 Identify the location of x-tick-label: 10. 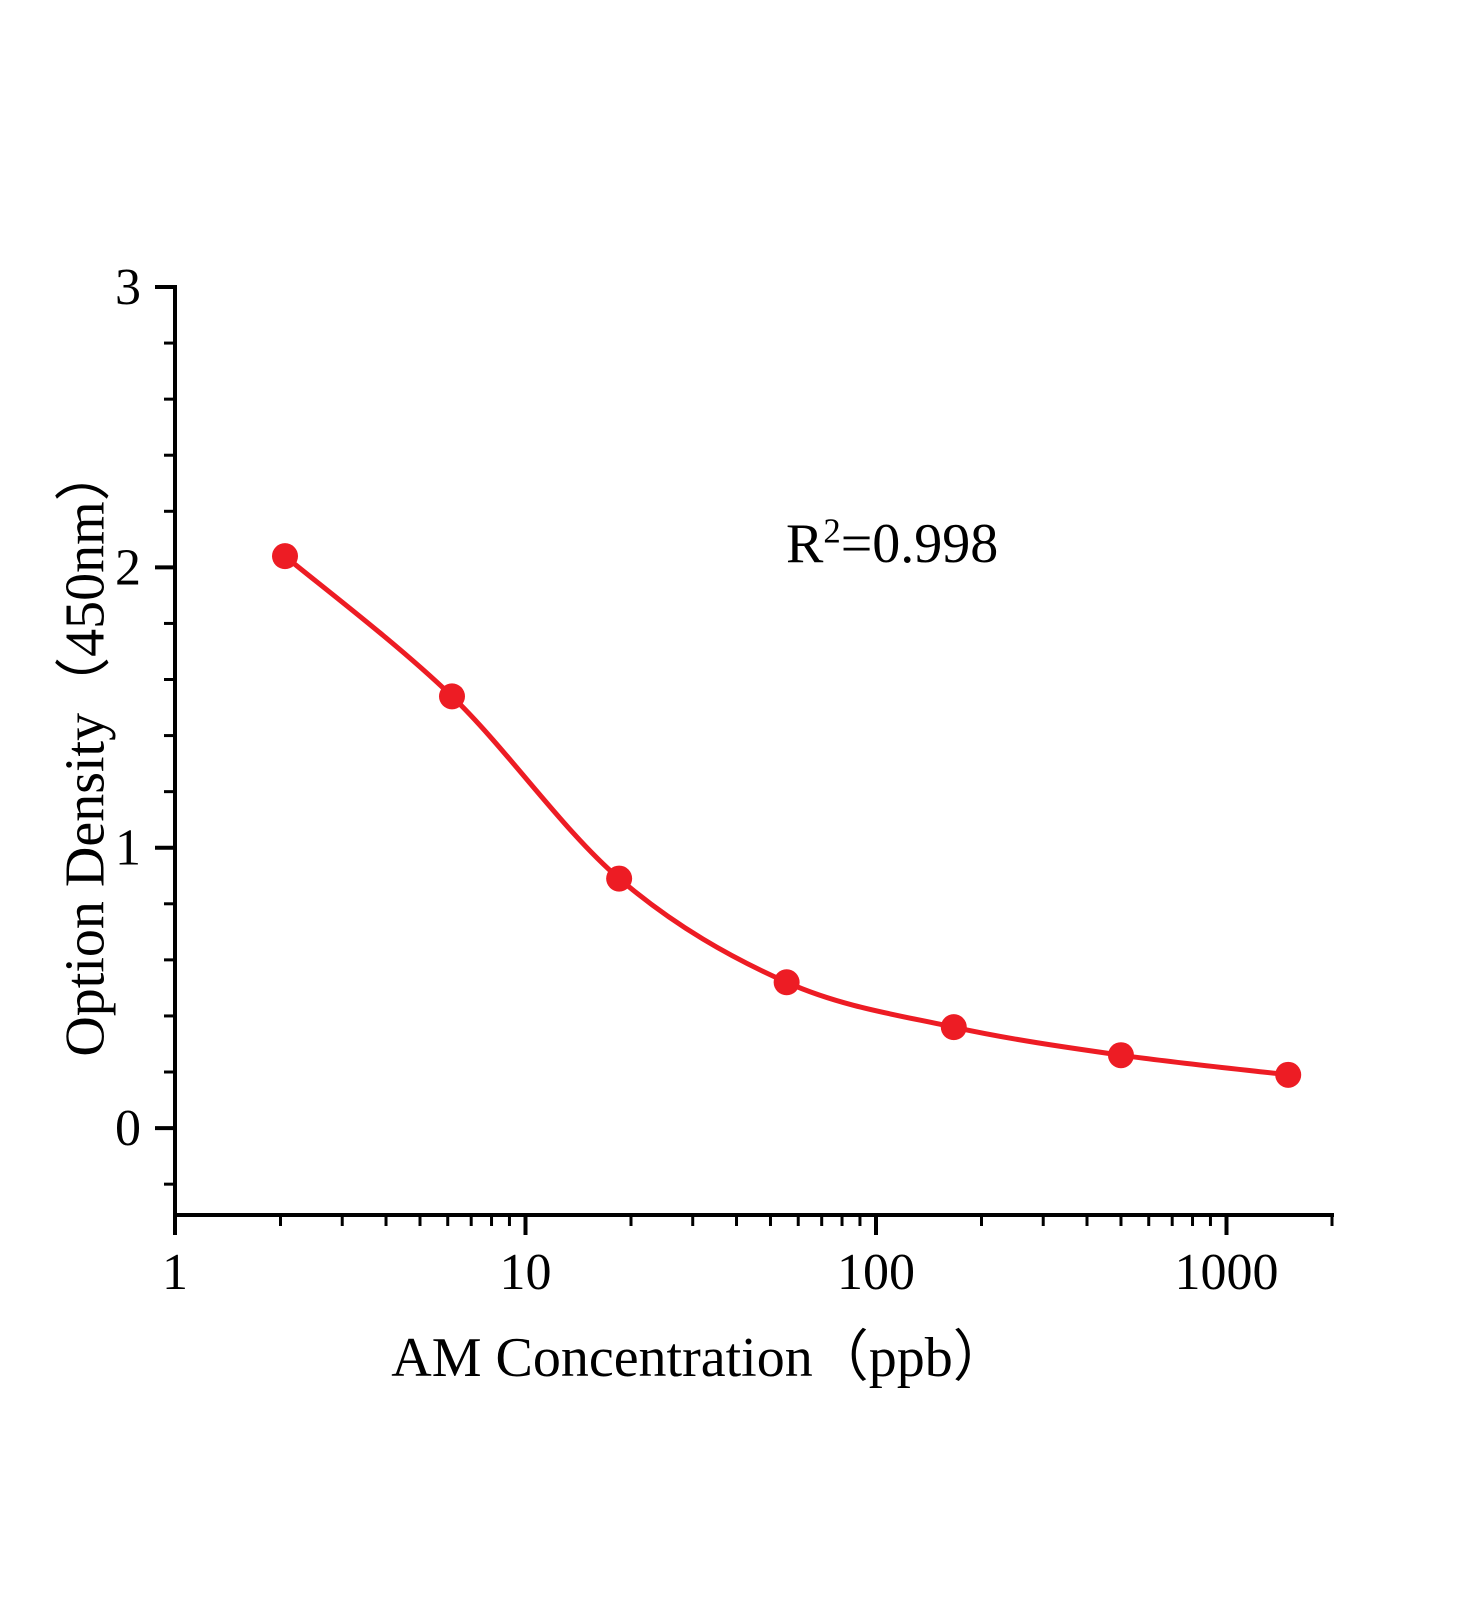
(525, 1272).